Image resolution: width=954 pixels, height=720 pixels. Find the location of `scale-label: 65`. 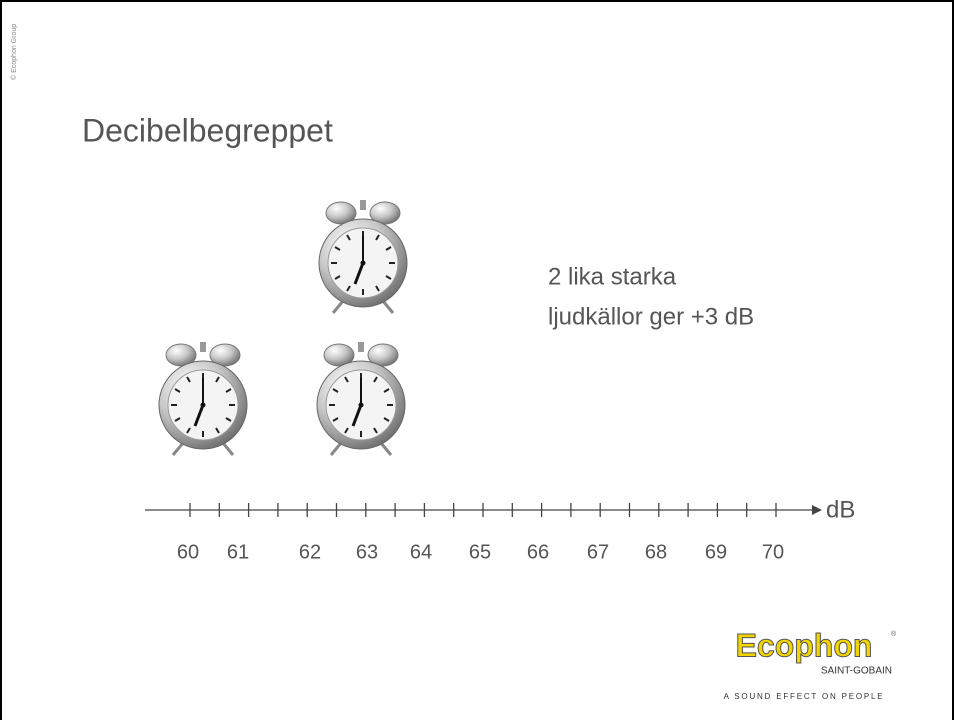

scale-label: 65 is located at coordinates (480, 552).